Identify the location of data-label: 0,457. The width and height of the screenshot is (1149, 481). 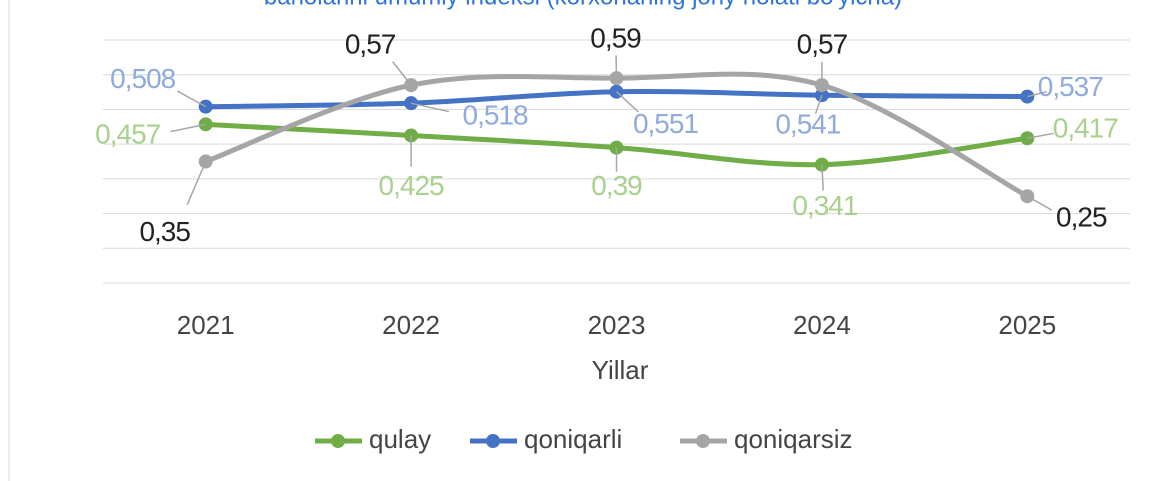
(127, 134).